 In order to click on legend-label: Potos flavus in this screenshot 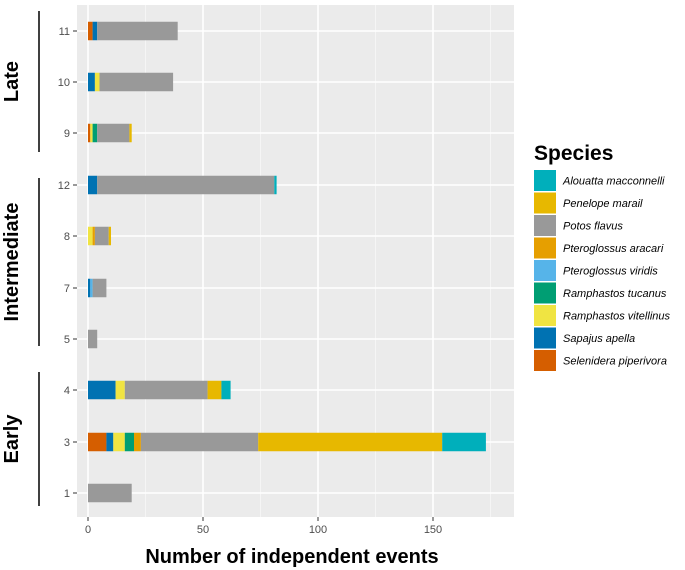, I will do `click(593, 227)`.